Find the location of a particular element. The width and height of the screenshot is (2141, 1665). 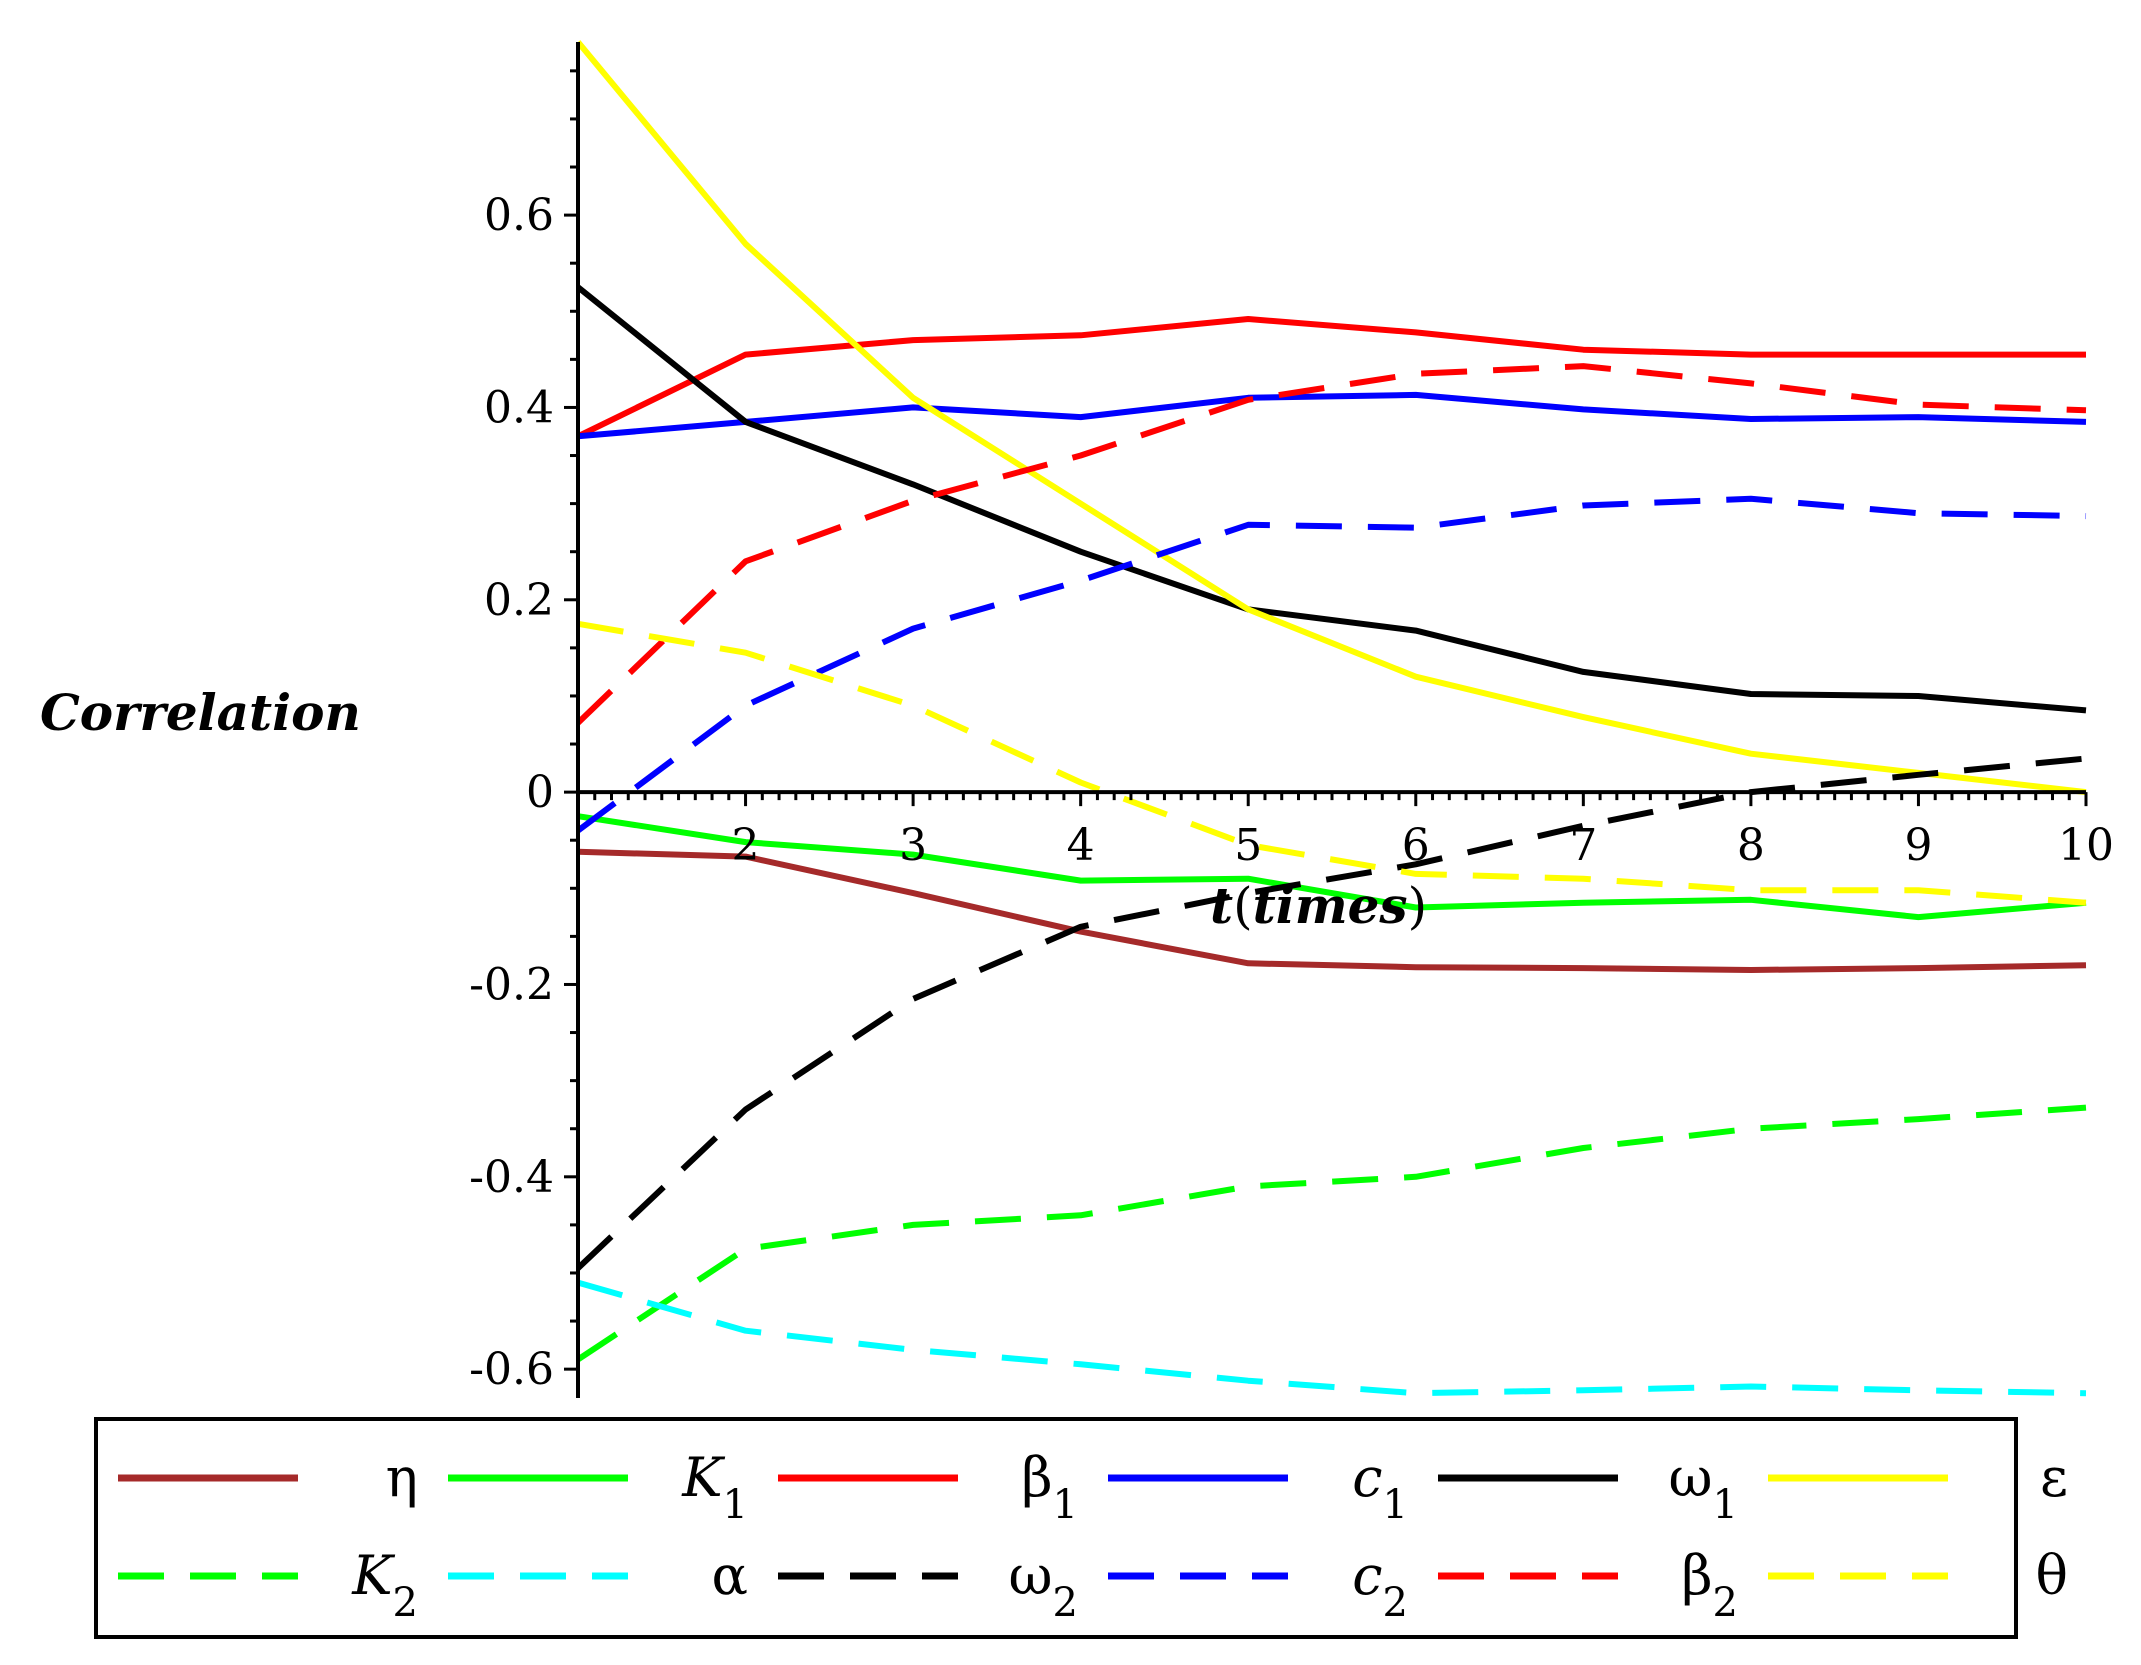

y-axis-title: Correlation is located at coordinates (200, 712).